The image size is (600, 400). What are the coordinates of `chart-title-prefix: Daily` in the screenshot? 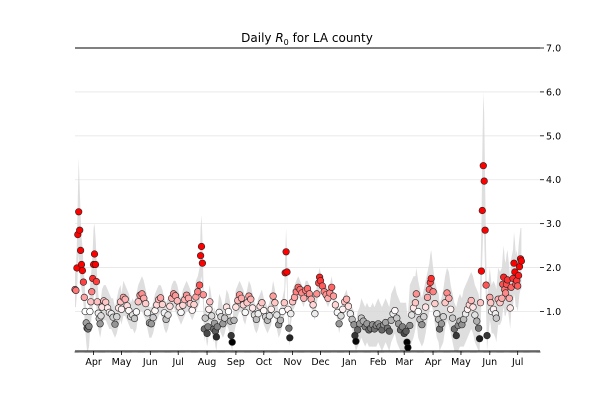 It's located at (258, 38).